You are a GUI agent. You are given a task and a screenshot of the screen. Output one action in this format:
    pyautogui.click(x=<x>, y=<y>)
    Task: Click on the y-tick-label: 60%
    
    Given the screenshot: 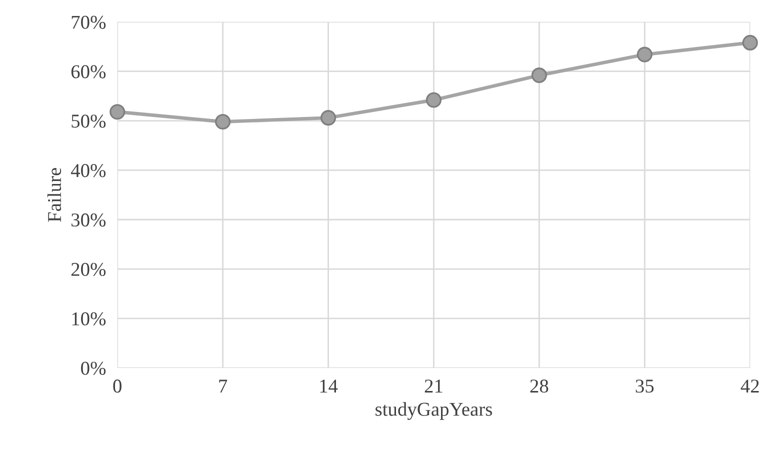 What is the action you would take?
    pyautogui.click(x=88, y=71)
    